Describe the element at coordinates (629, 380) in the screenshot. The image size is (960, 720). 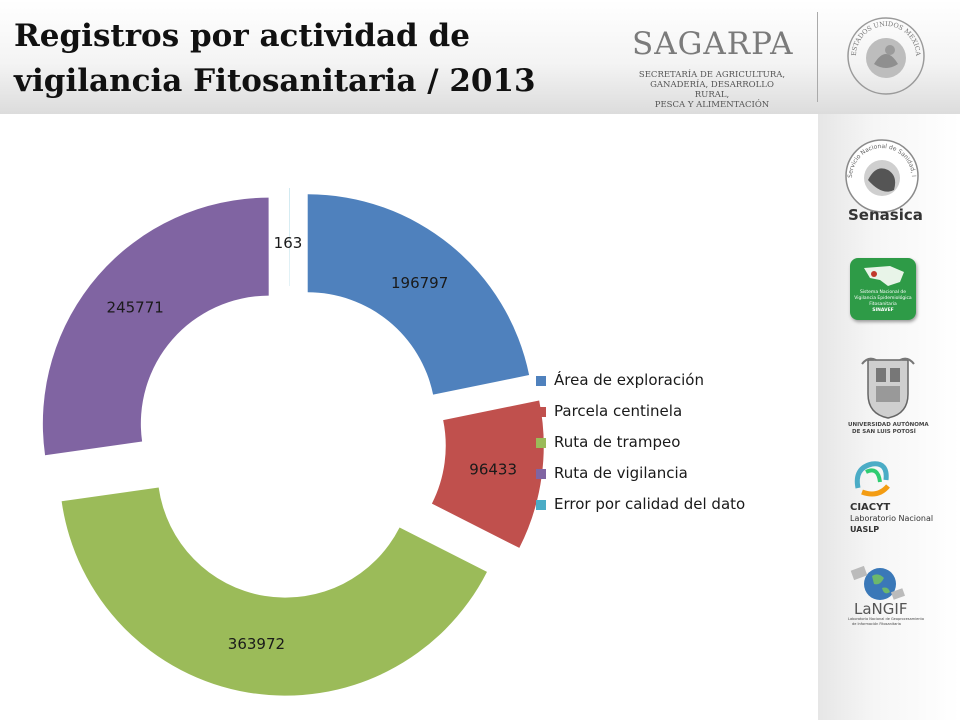
I see `legend-label: Área de exploración` at that location.